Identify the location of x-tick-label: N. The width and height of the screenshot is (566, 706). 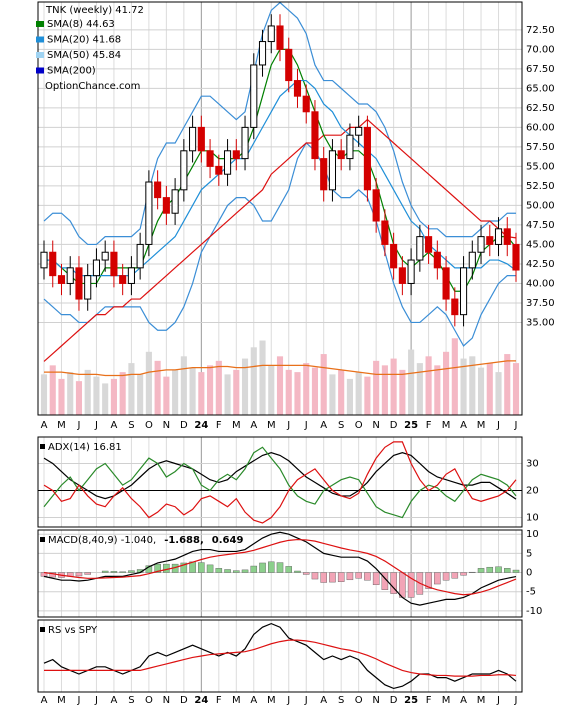
(166, 700).